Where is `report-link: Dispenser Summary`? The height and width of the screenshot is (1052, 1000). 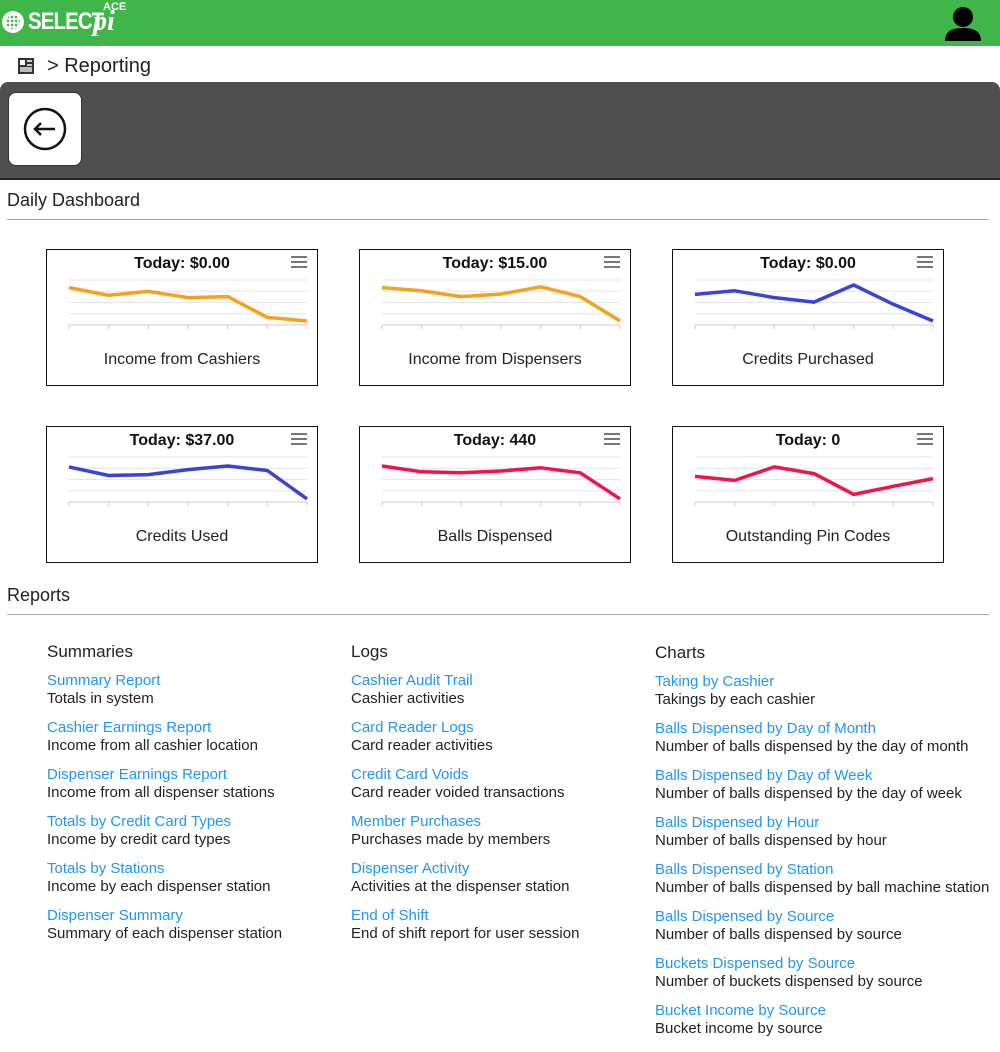
report-link: Dispenser Summary is located at coordinates (115, 915).